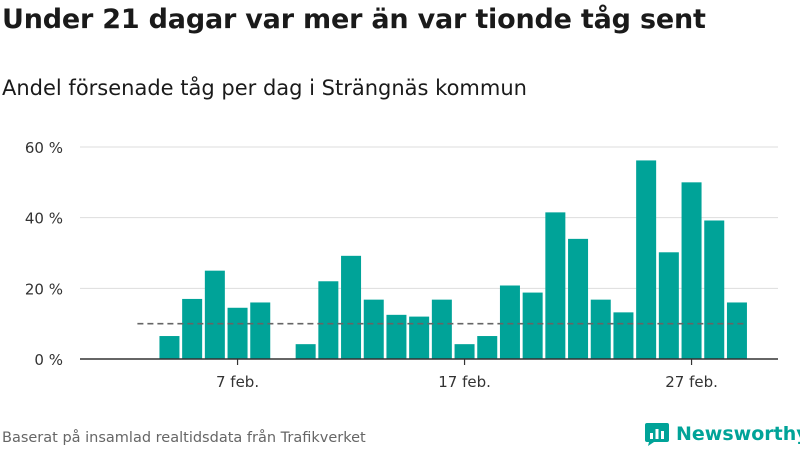 The width and height of the screenshot is (800, 450). Describe the element at coordinates (738, 434) in the screenshot. I see `brand-name: Newsworthy` at that location.